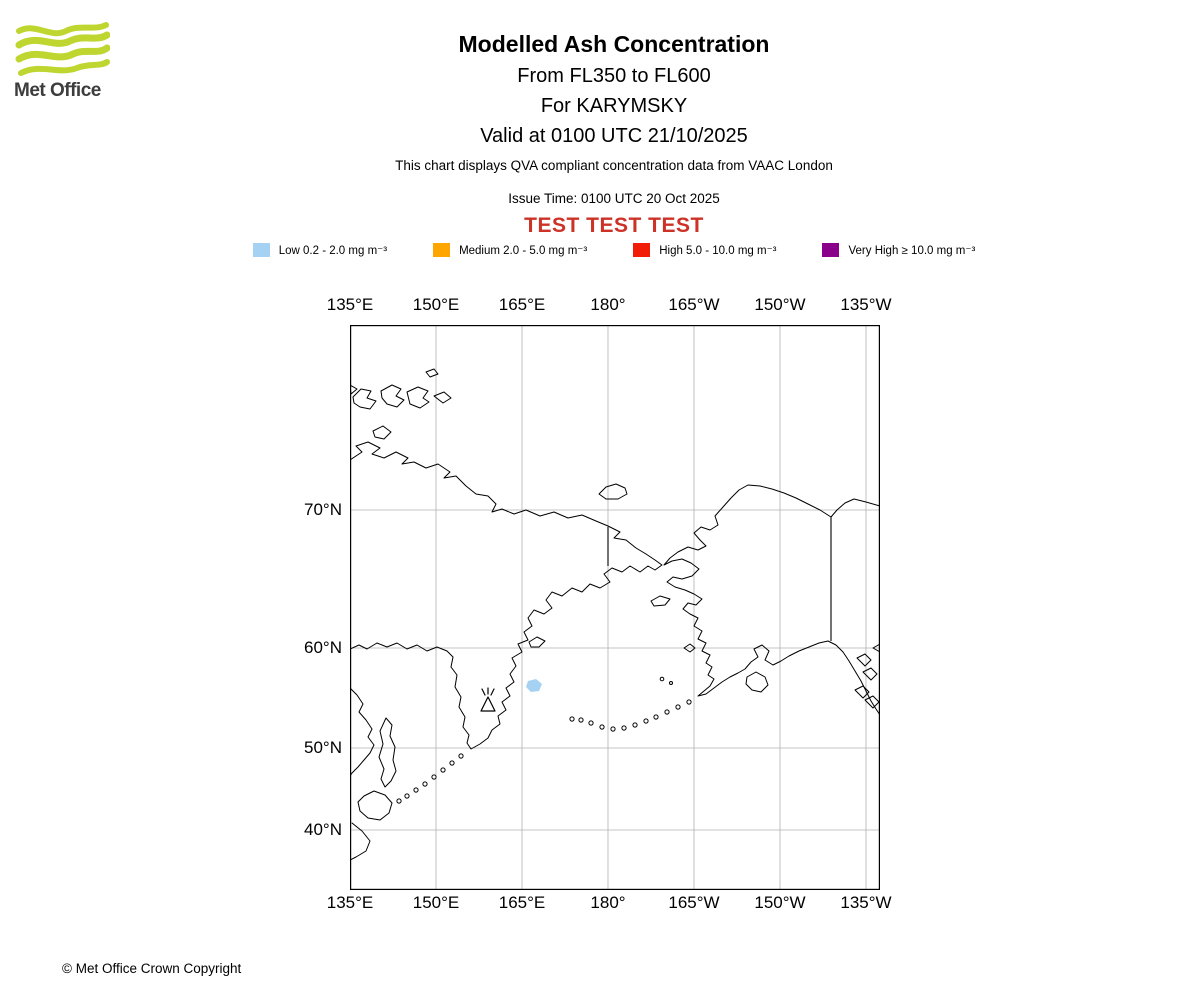 The width and height of the screenshot is (1200, 1000). What do you see at coordinates (375, 805) in the screenshot?
I see `island-hokkaido` at bounding box center [375, 805].